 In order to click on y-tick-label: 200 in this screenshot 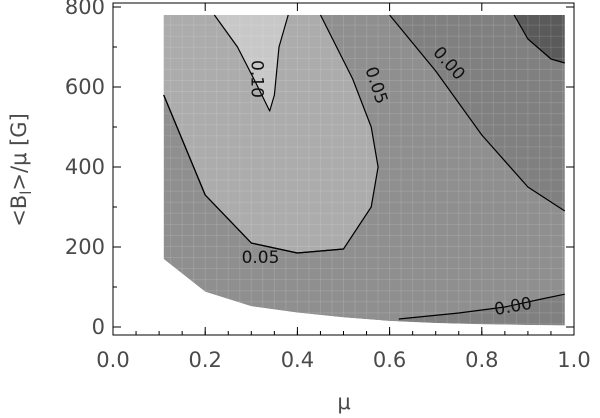, I will do `click(85, 247)`.